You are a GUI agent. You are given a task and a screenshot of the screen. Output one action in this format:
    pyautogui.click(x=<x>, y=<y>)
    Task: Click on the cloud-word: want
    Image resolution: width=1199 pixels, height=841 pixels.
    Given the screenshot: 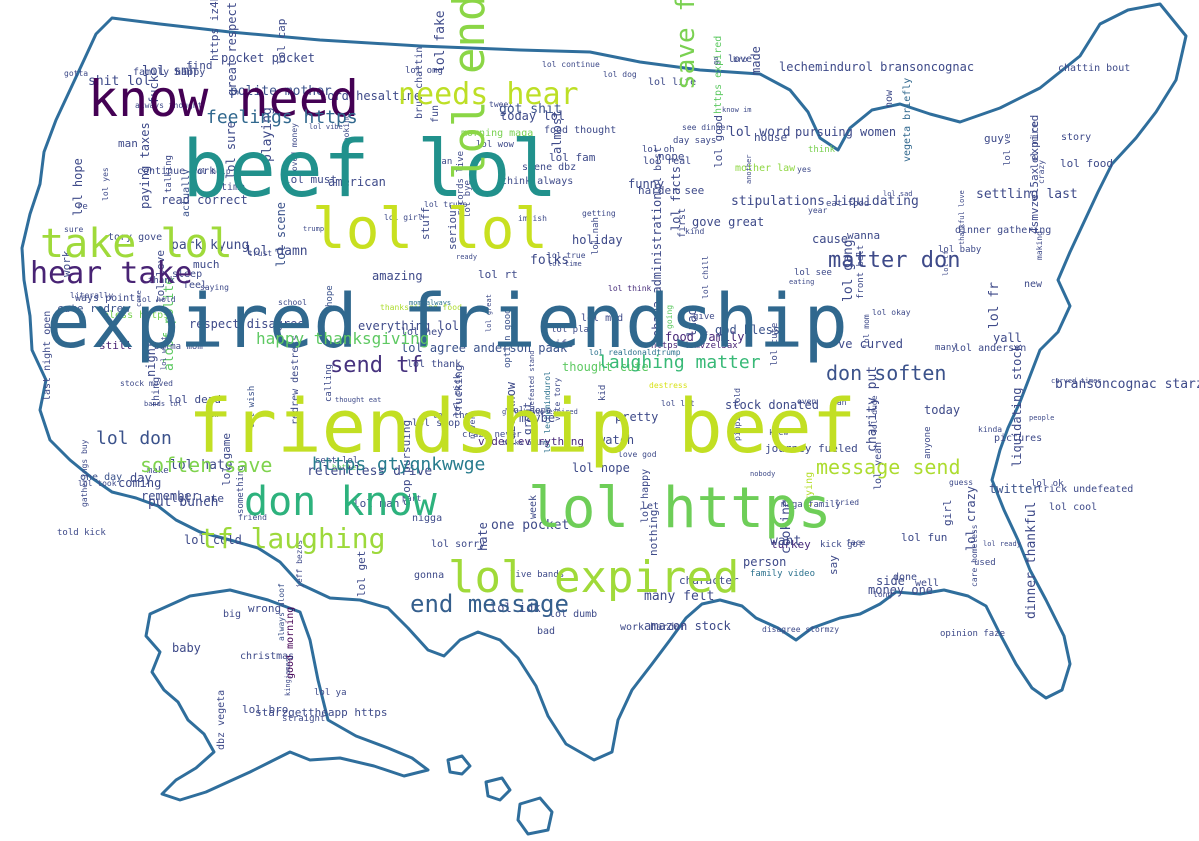 What is the action you would take?
    pyautogui.click(x=785, y=541)
    